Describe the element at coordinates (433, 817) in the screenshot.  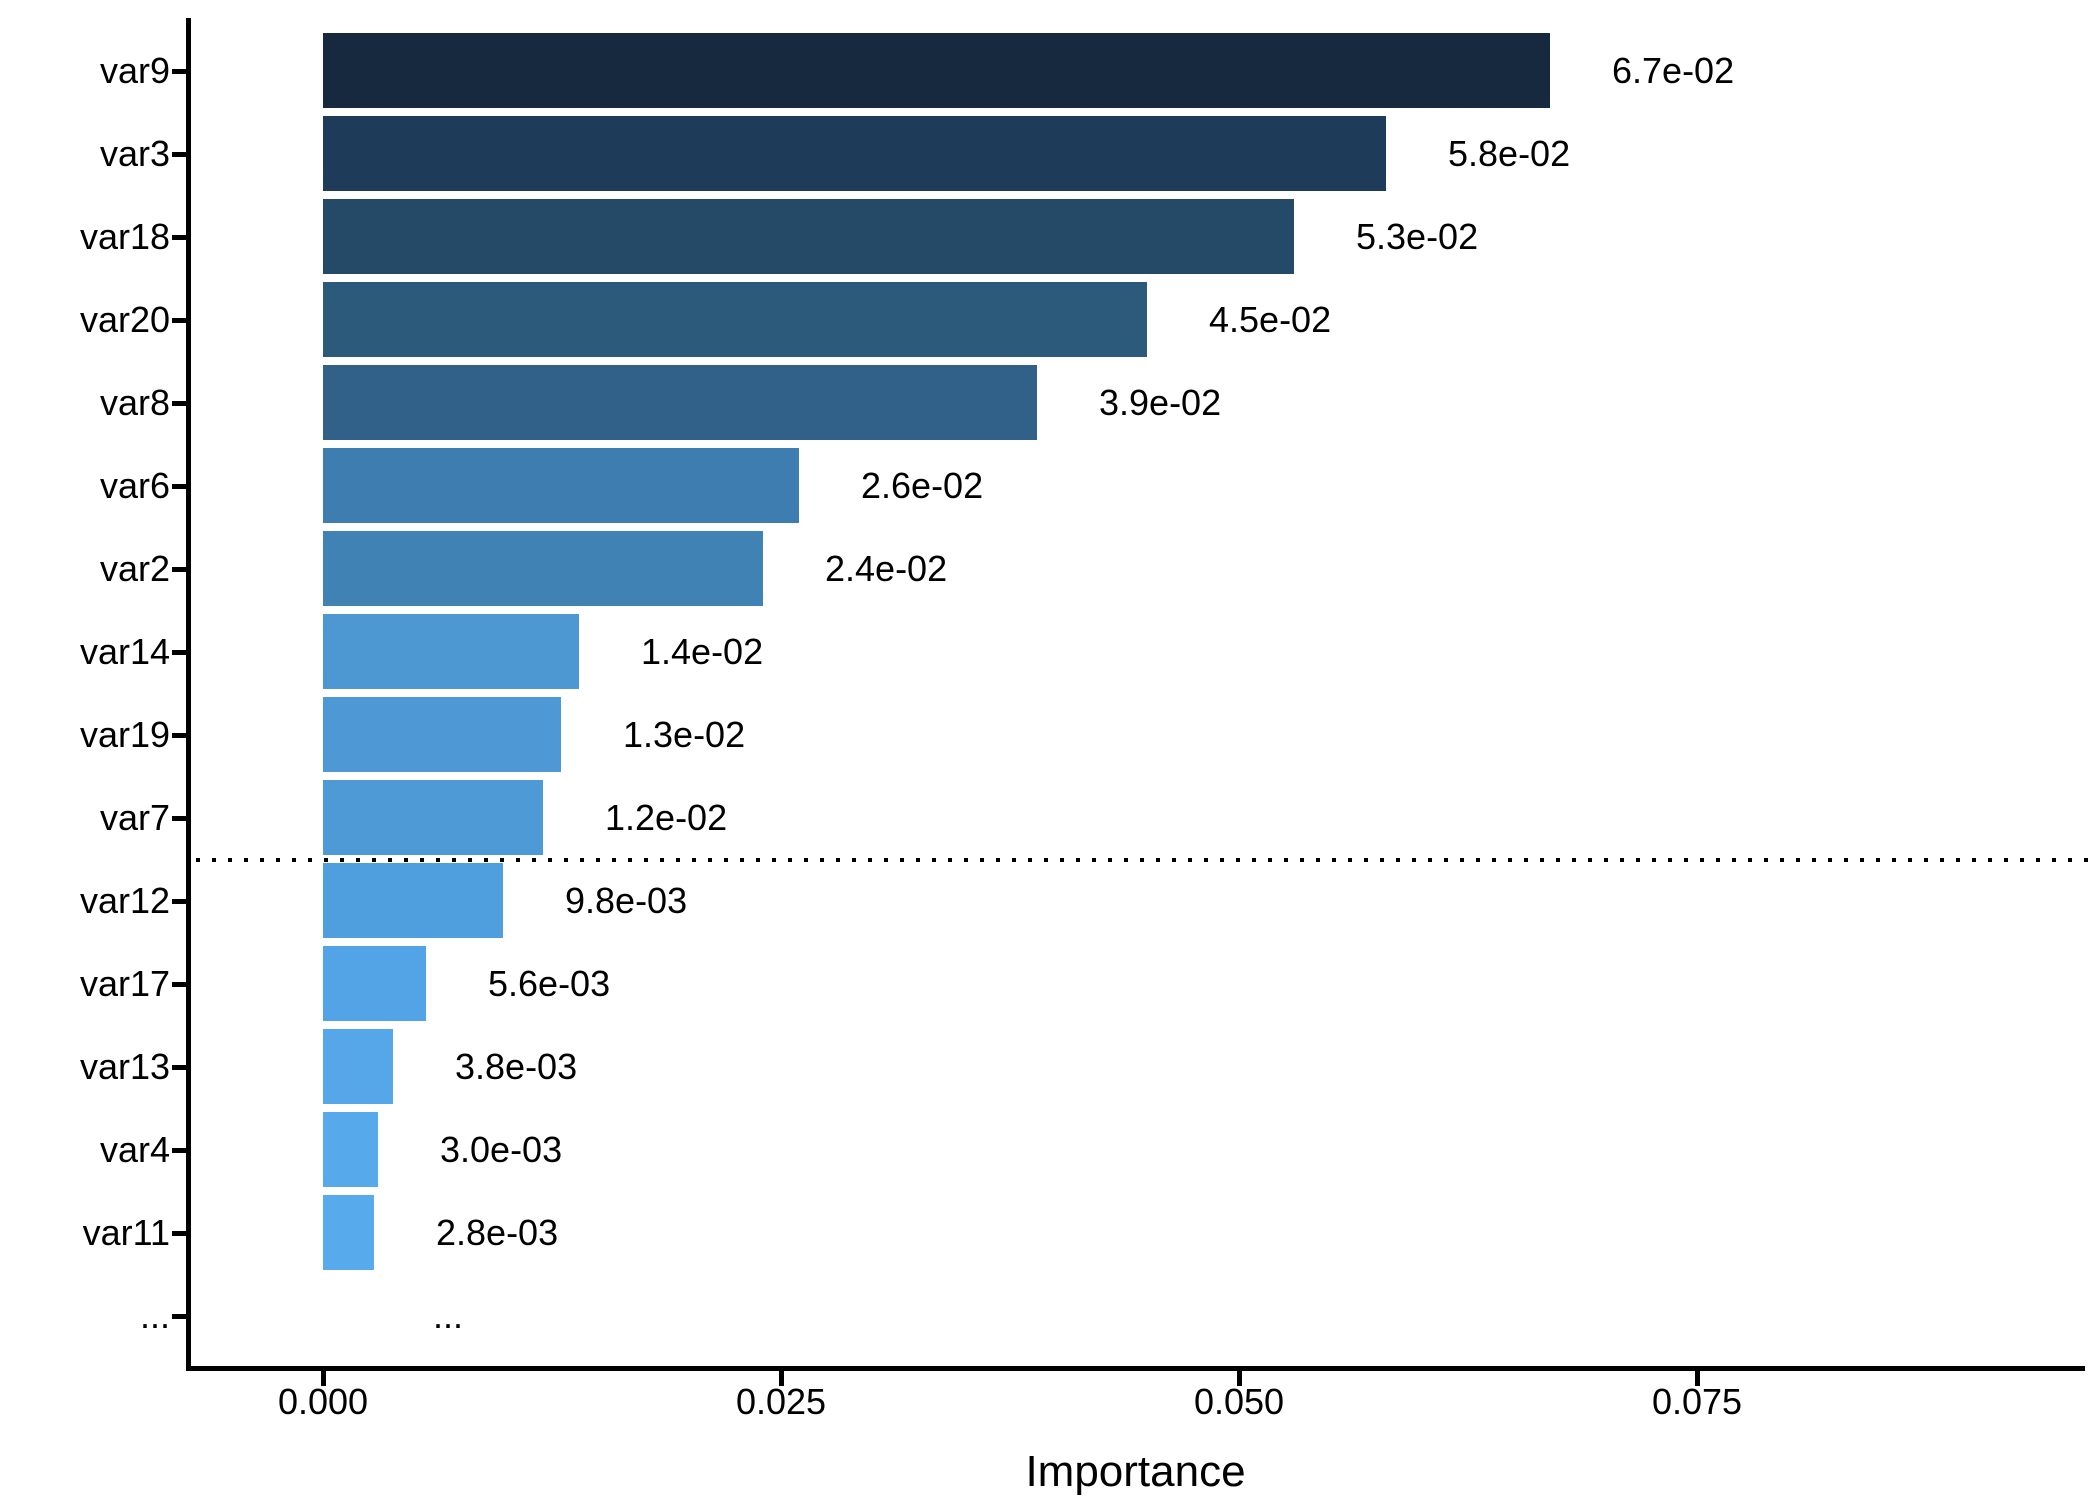
I see `bar-var7` at that location.